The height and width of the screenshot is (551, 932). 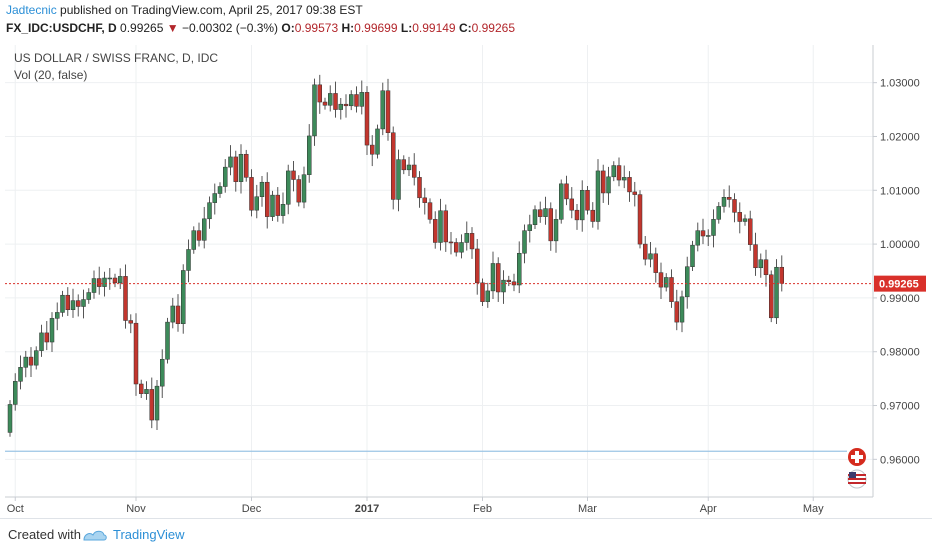 I want to click on y-tick-label: 1.01000, so click(x=900, y=191).